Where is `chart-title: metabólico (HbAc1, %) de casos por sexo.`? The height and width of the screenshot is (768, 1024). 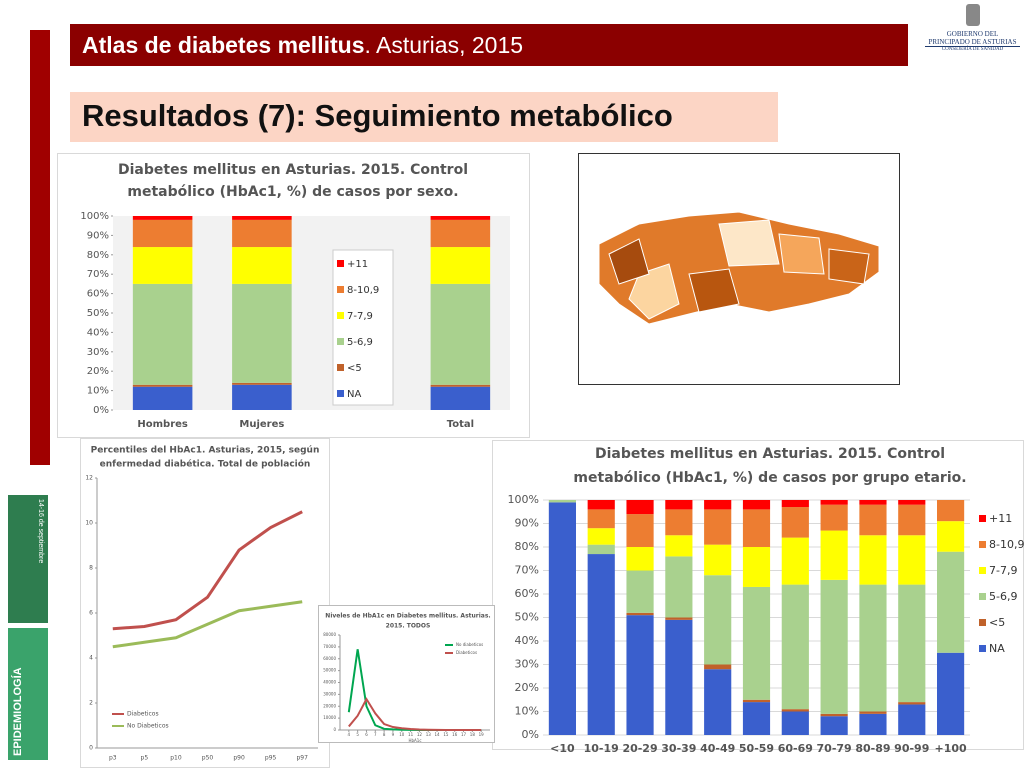 chart-title: metabólico (HbAc1, %) de casos por sexo. is located at coordinates (292, 192).